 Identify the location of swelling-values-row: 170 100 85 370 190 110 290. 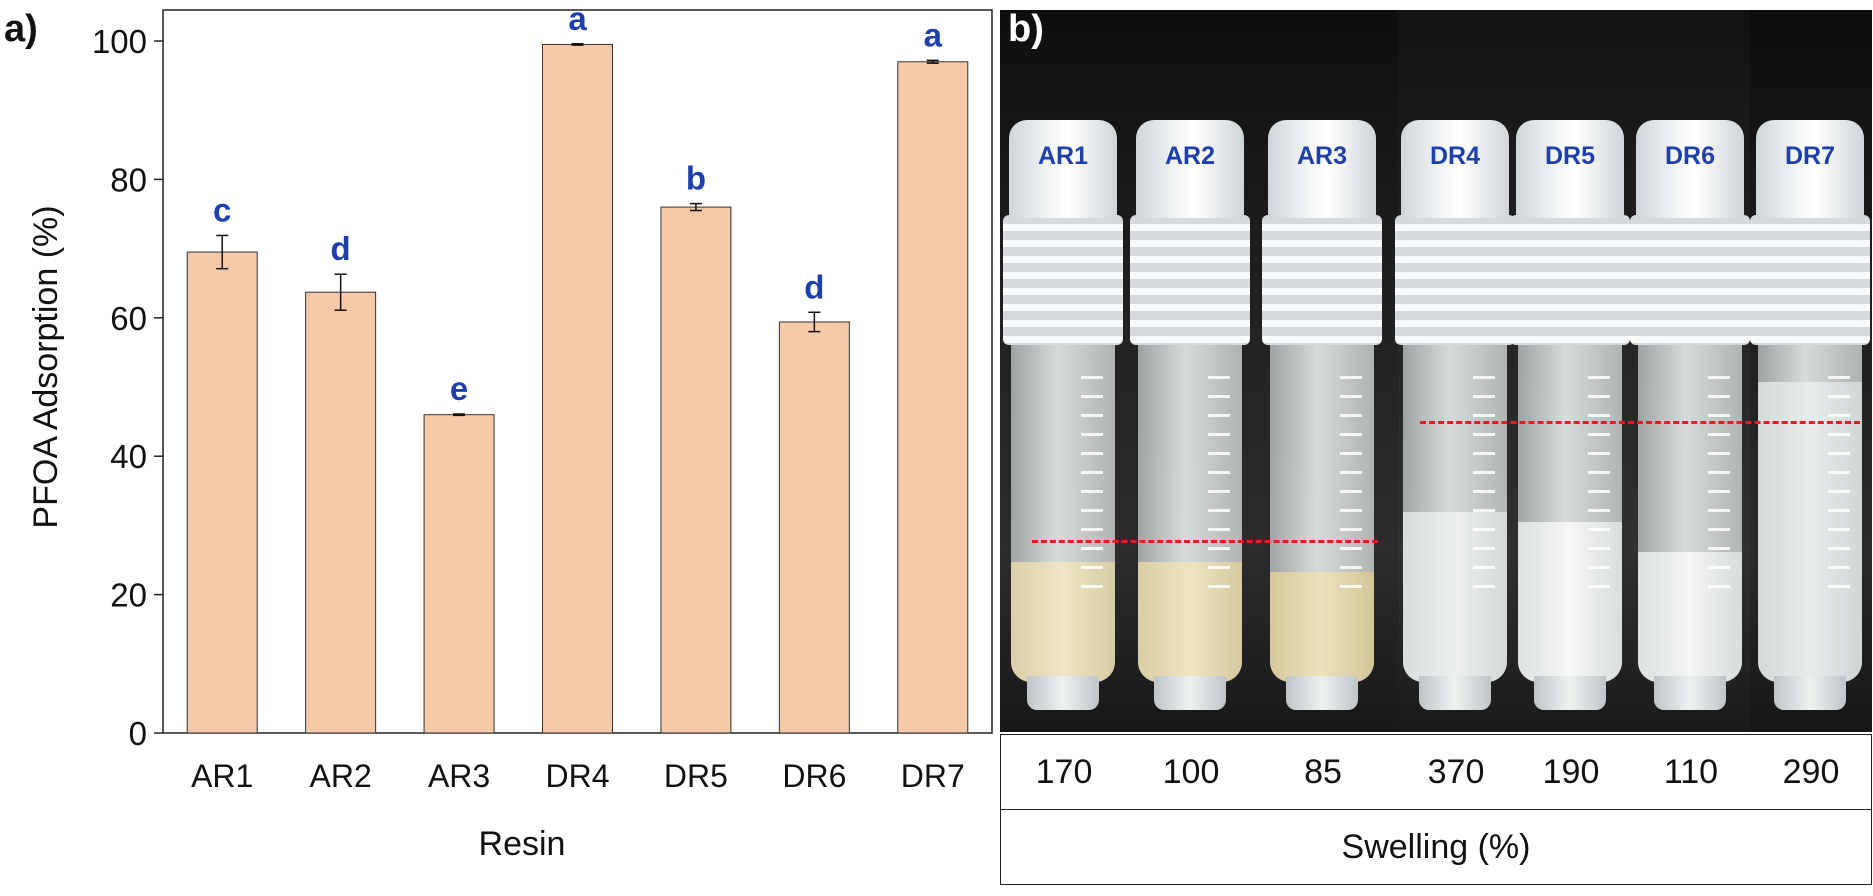
(1436, 772).